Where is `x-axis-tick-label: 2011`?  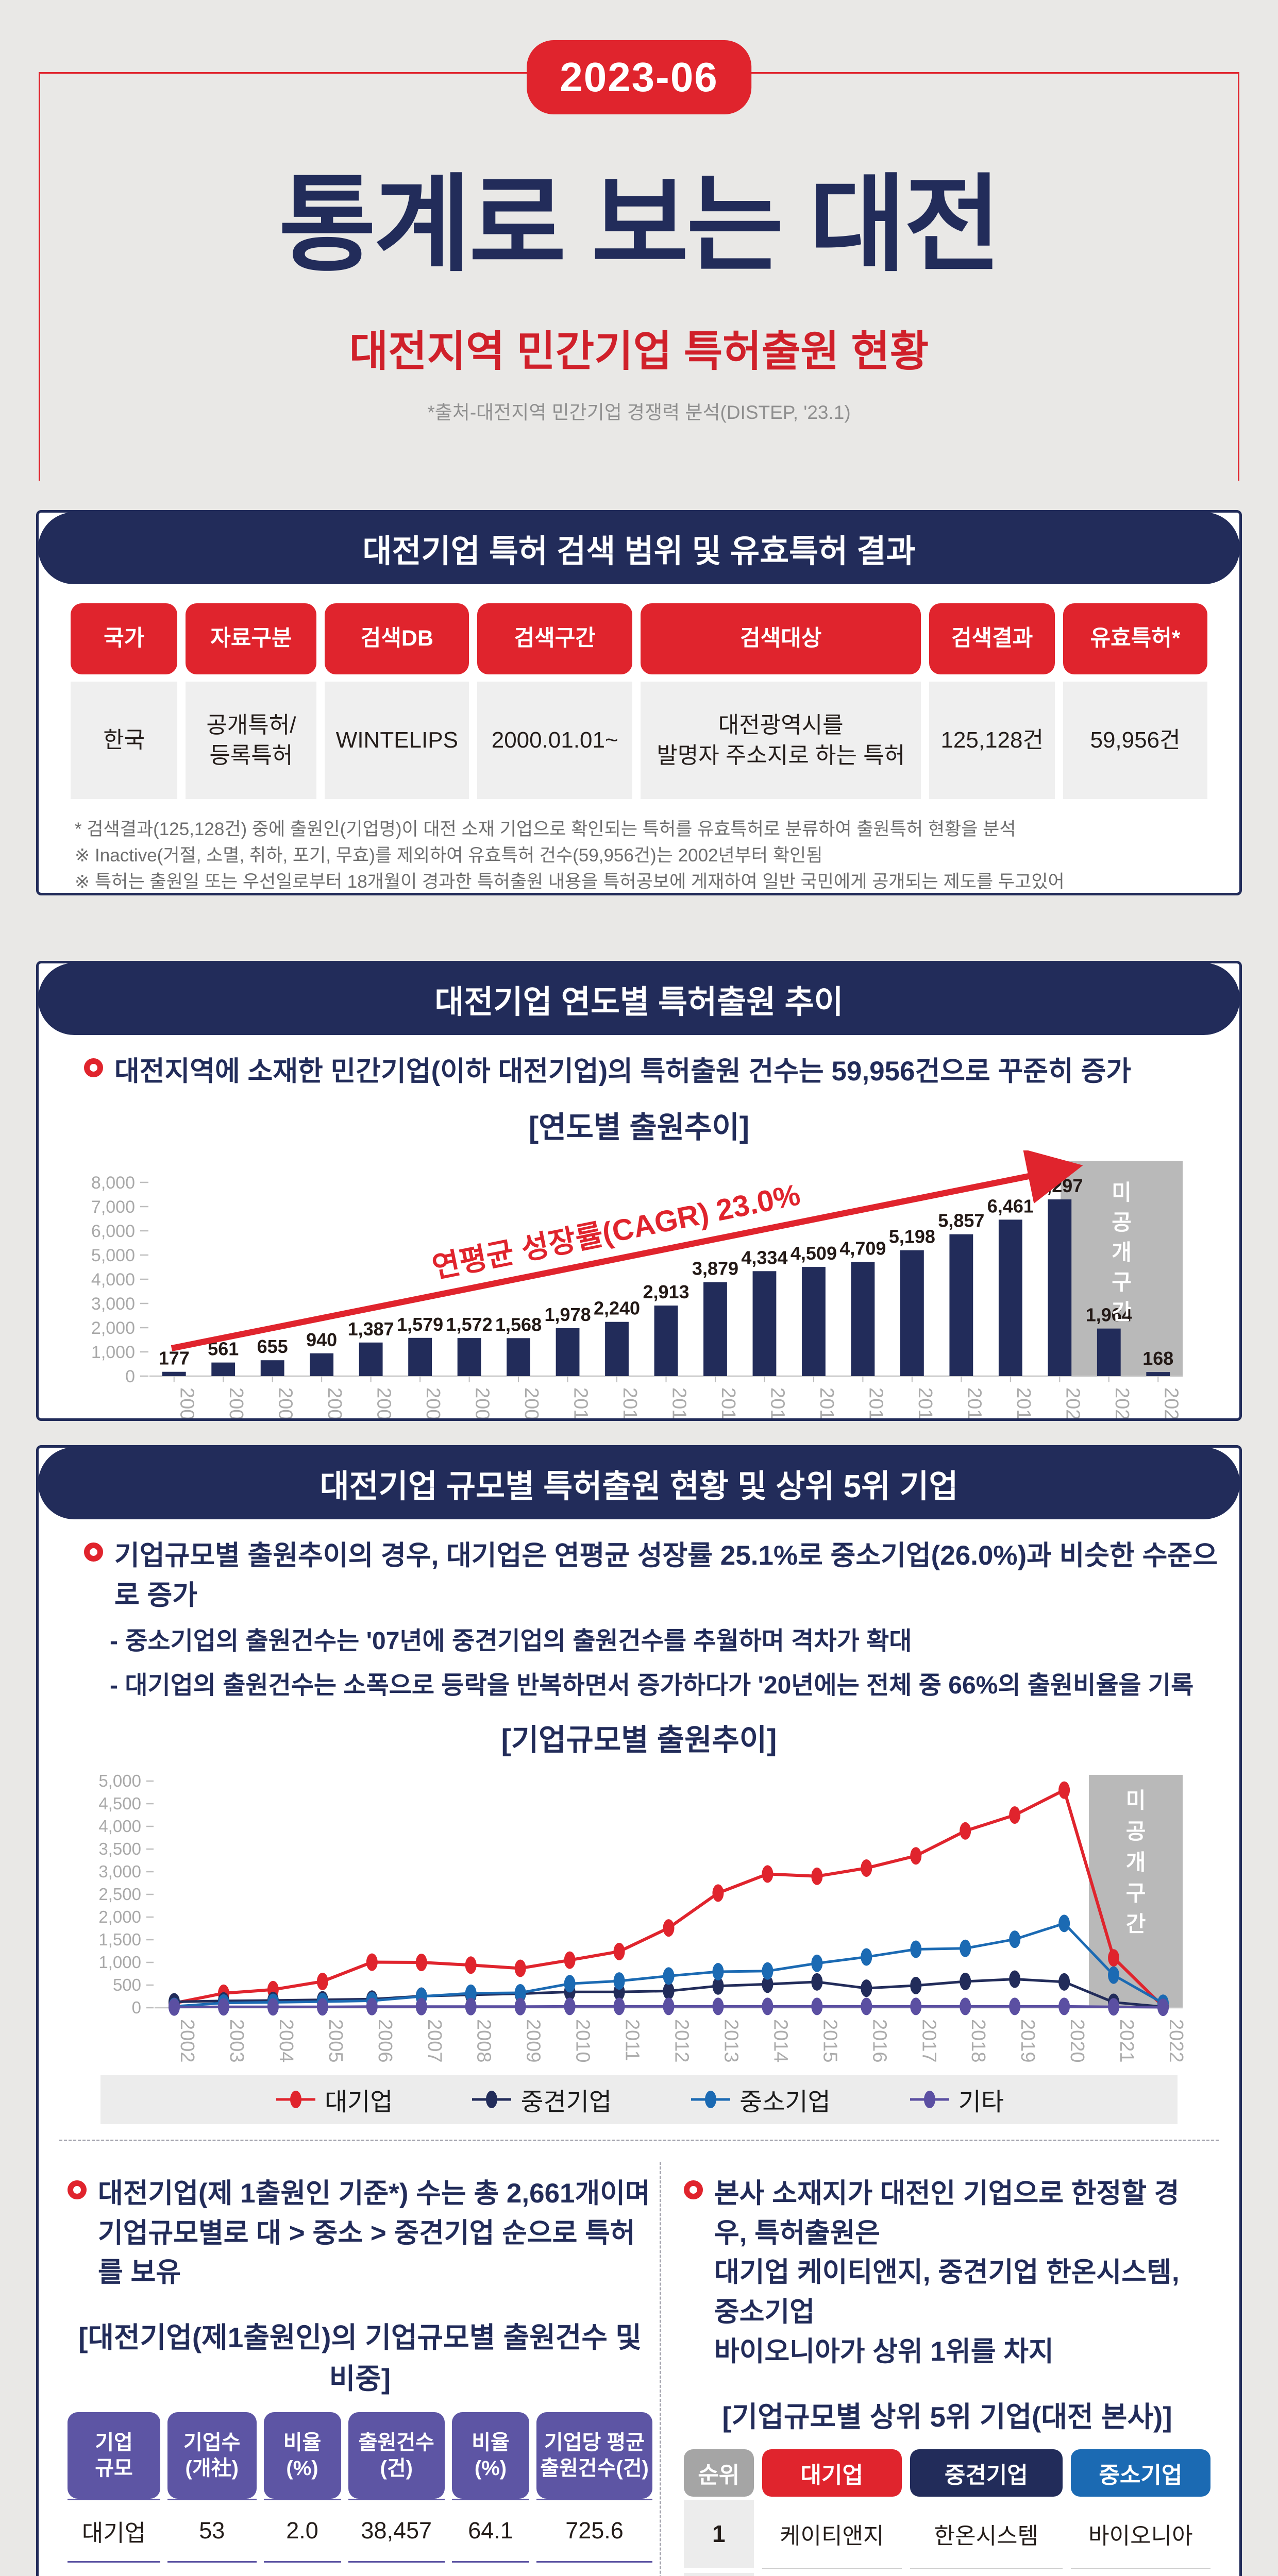
x-axis-tick-label: 2011 is located at coordinates (632, 2040).